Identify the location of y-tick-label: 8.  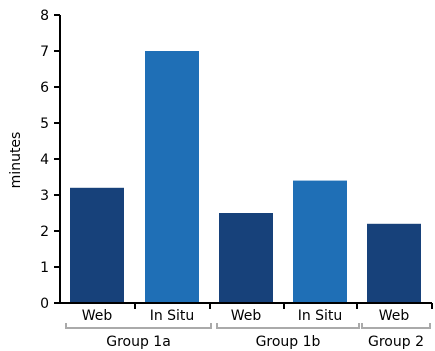
(44, 16).